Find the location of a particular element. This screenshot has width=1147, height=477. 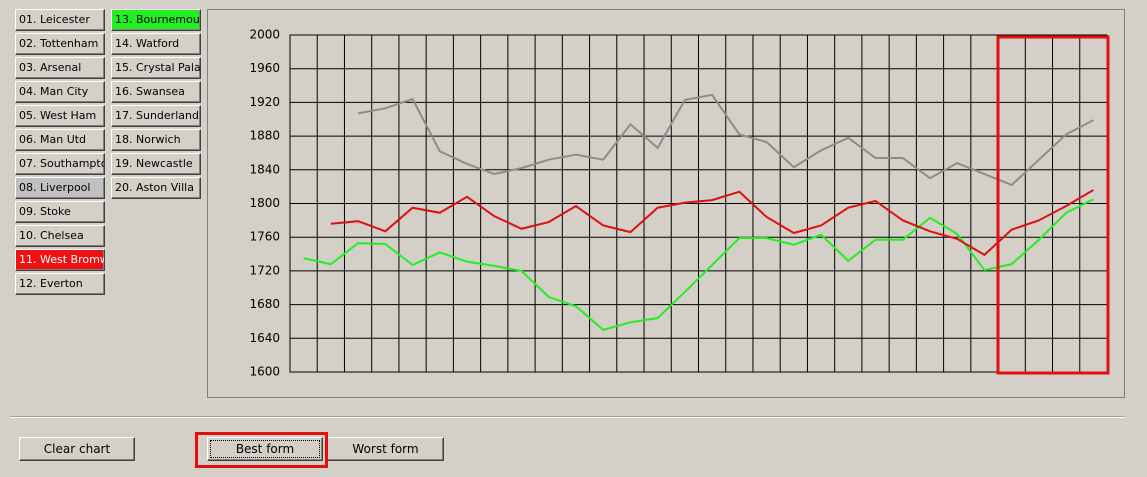

team-button: 01. Leicester is located at coordinates (60, 20).